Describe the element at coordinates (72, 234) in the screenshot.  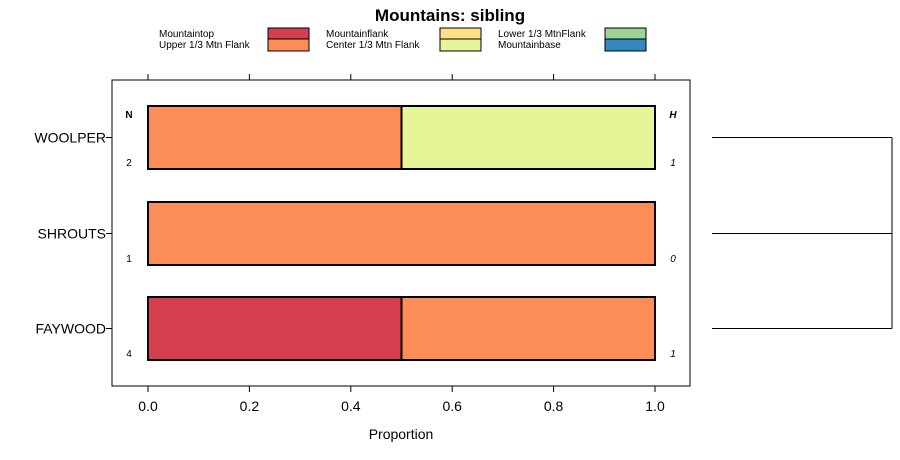
I see `y-category-label: SHROUTS` at that location.